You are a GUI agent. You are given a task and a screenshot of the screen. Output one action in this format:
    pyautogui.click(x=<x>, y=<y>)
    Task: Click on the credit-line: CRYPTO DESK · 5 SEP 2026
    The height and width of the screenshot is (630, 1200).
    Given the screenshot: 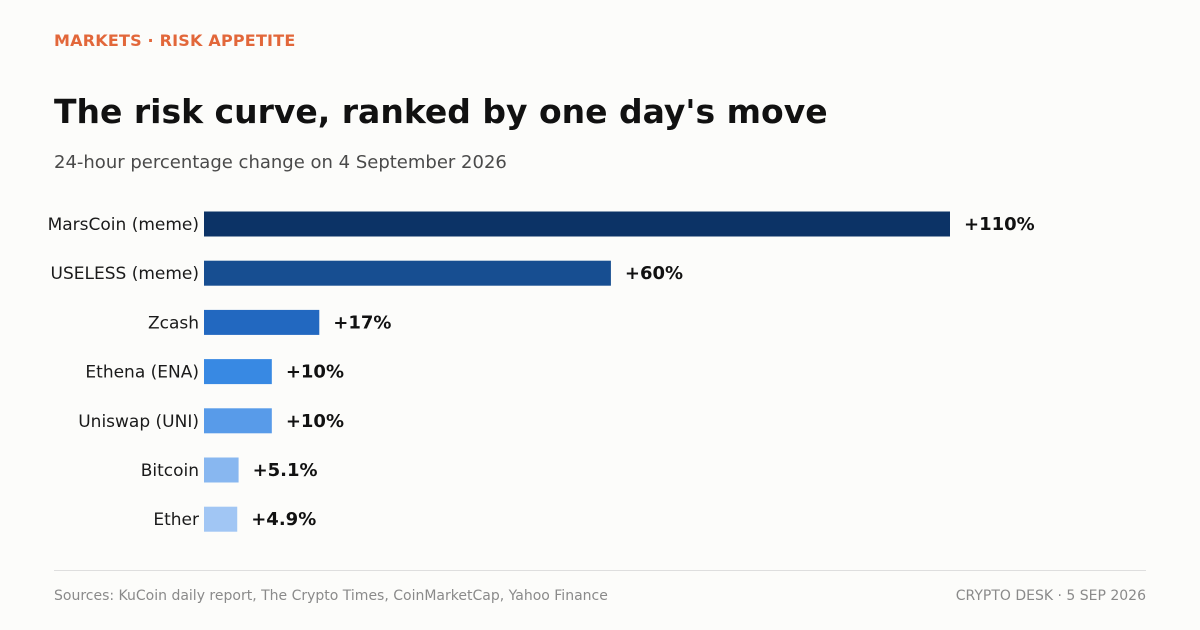 What is the action you would take?
    pyautogui.click(x=1050, y=596)
    